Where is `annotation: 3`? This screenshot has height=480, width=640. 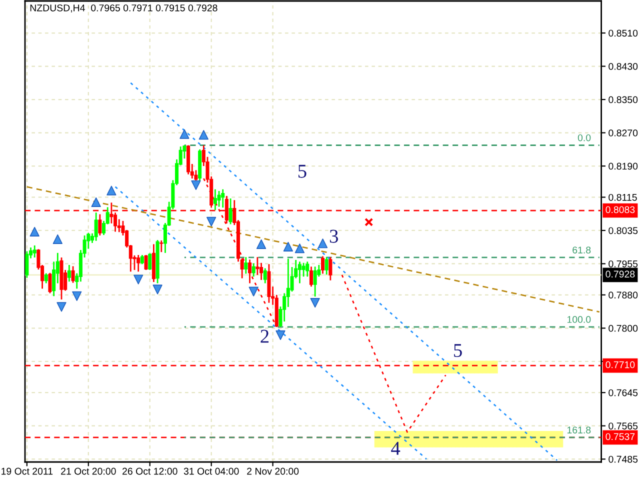 annotation: 3 is located at coordinates (334, 236).